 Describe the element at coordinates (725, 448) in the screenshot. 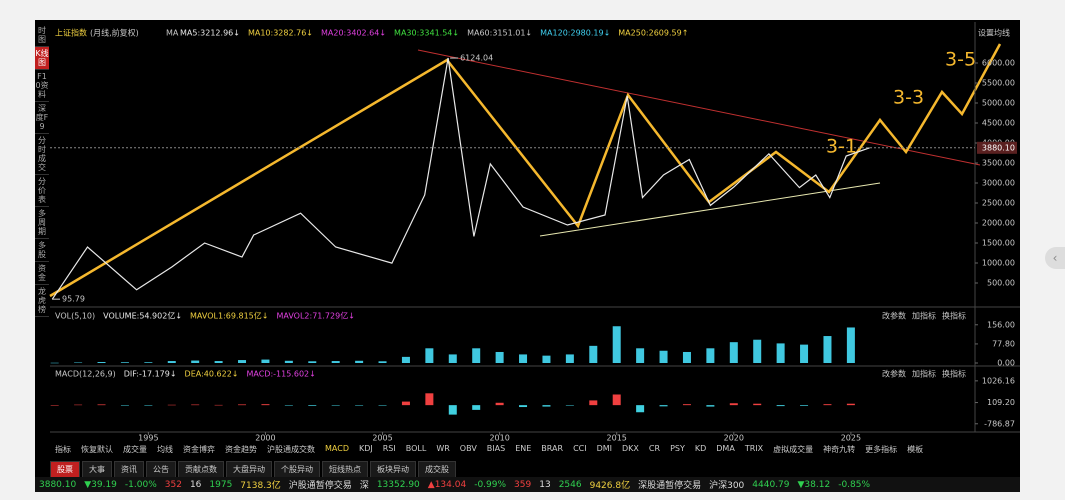

I see `indicator-tab: DMA` at that location.